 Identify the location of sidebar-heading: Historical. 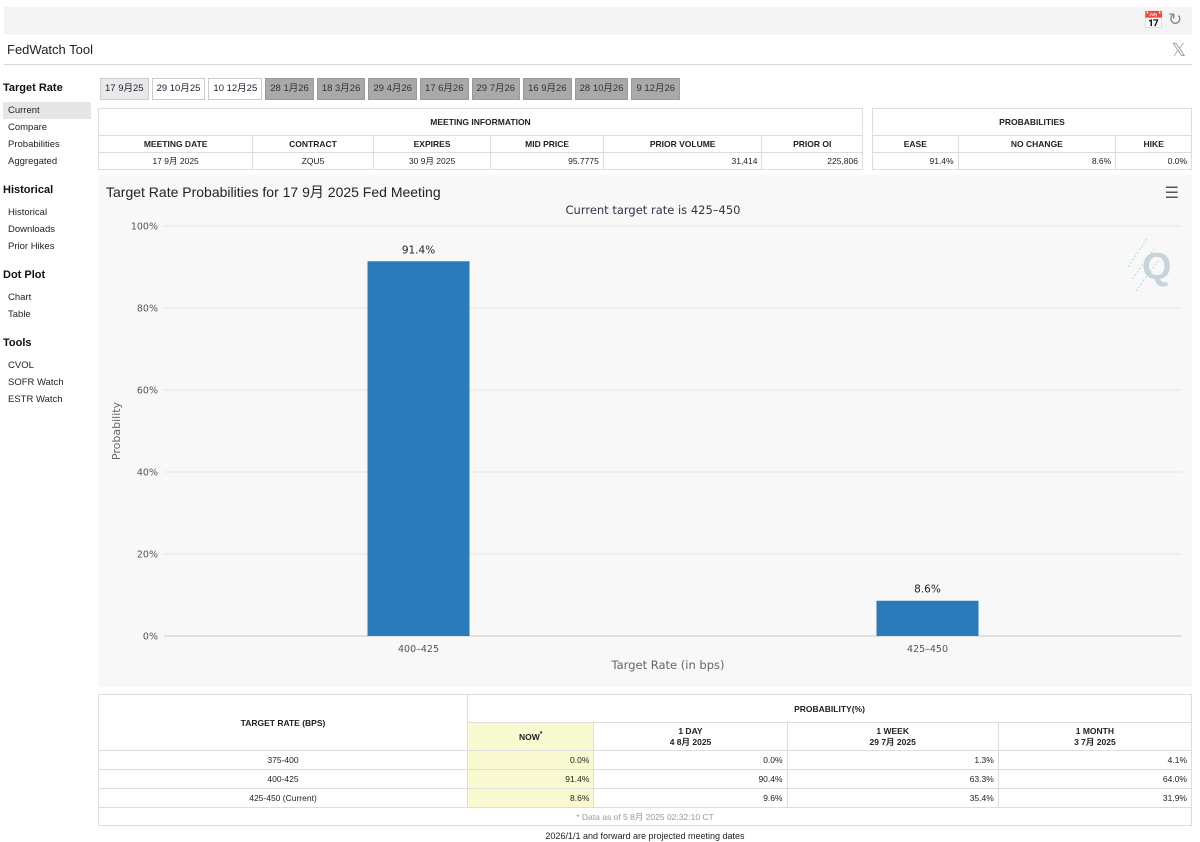
(28, 190).